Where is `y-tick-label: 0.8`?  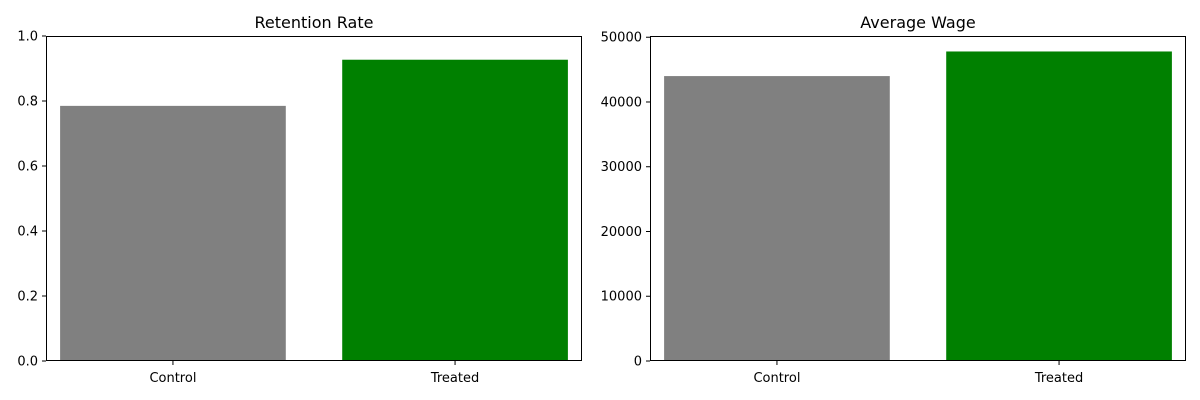 y-tick-label: 0.8 is located at coordinates (27, 102).